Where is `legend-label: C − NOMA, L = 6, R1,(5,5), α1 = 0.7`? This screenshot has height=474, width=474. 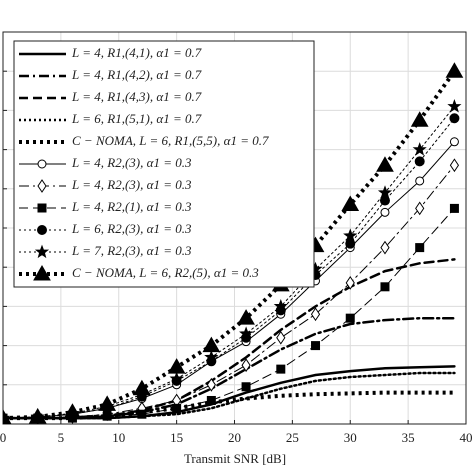
legend-label: C − NOMA, L = 6, R1,(5,5), α1 = 0.7 is located at coordinates (170, 140).